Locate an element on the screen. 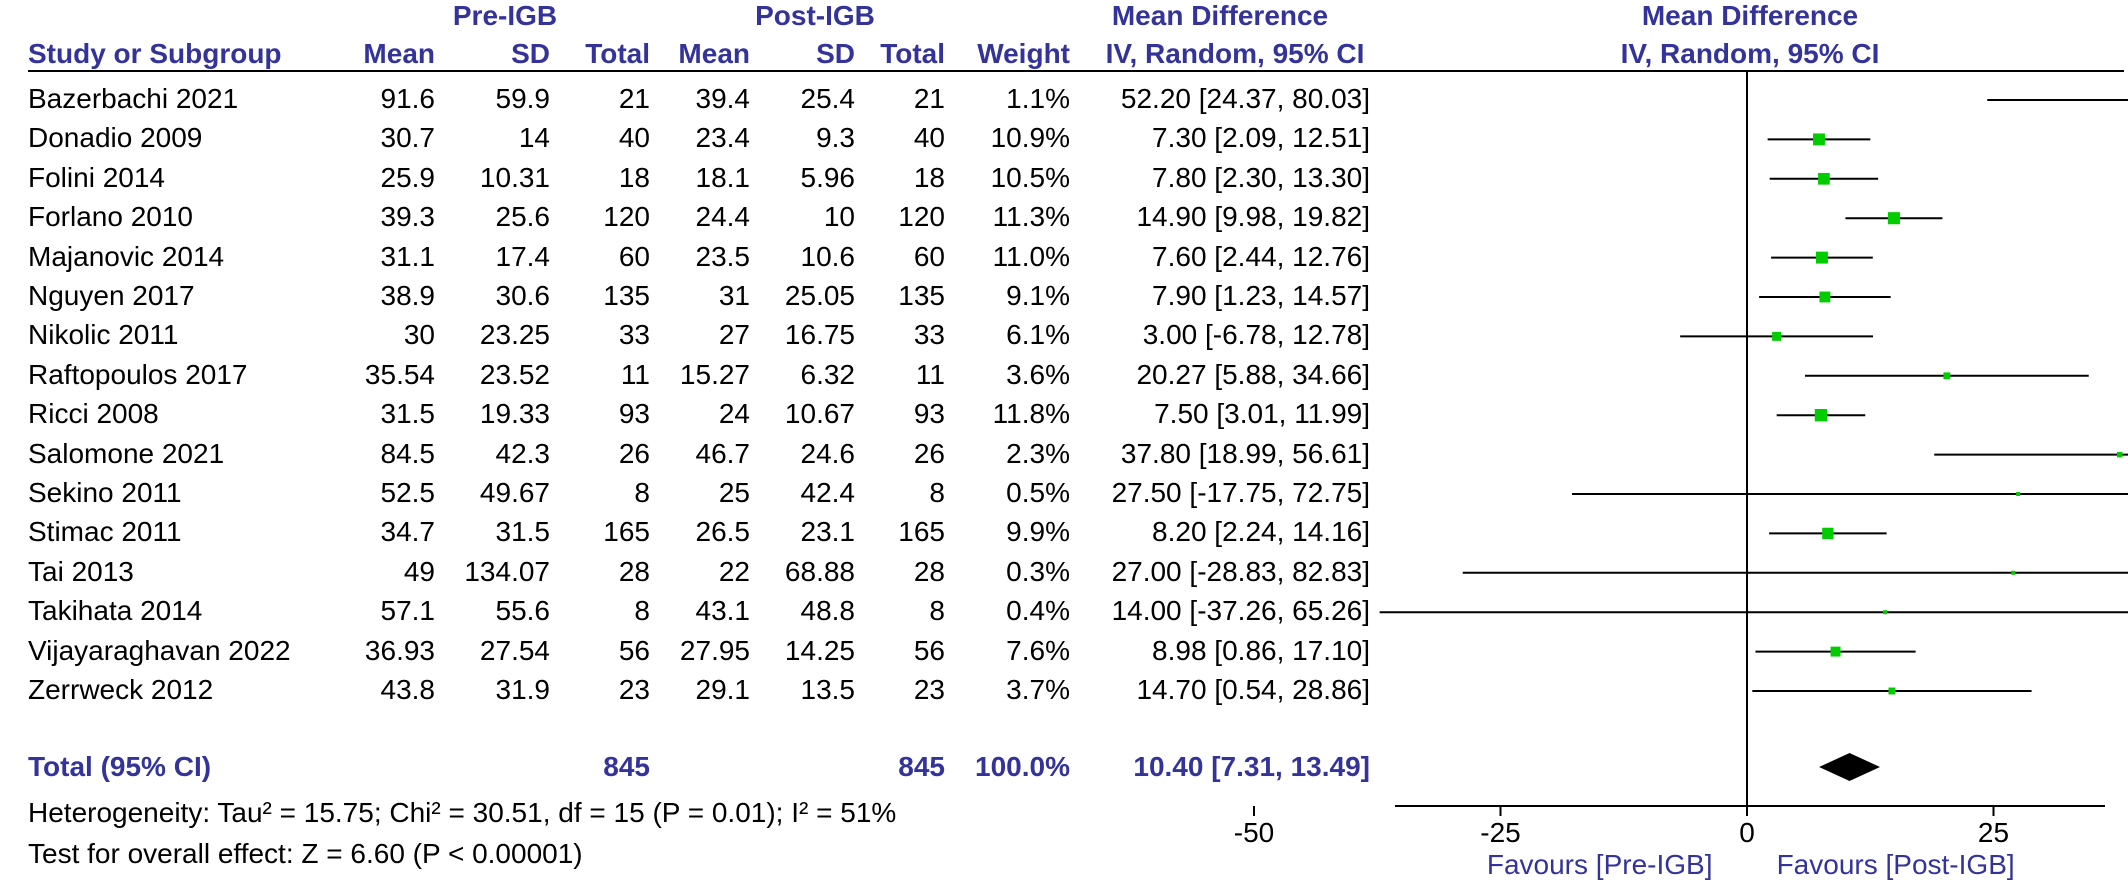 Image resolution: width=2128 pixels, height=884 pixels. cell-post-sd: 42.4 is located at coordinates (828, 492).